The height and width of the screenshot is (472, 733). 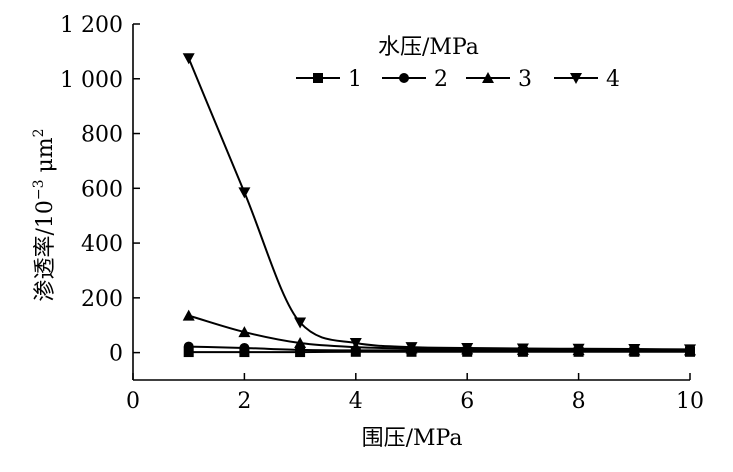 What do you see at coordinates (102, 244) in the screenshot?
I see `y-tick-label: 400` at bounding box center [102, 244].